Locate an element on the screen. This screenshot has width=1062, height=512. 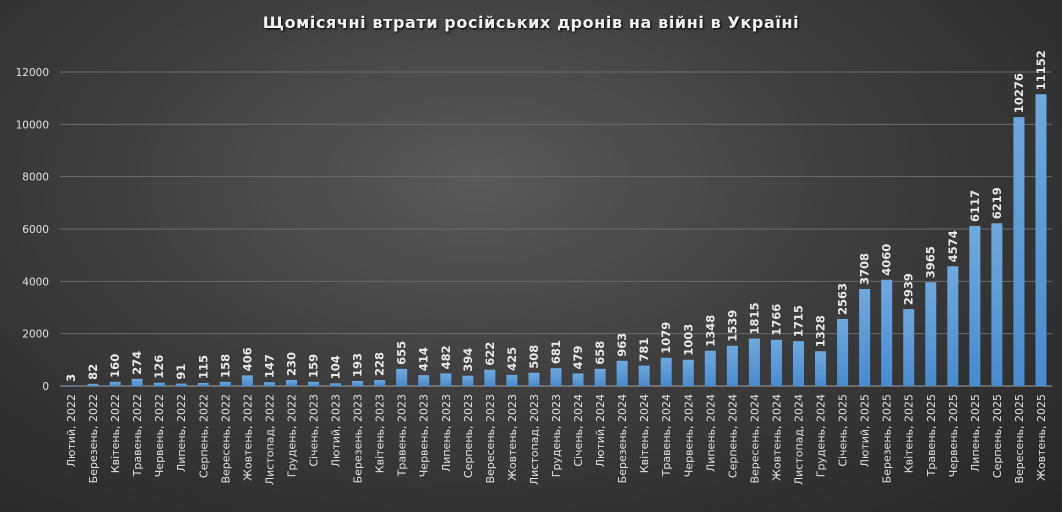
y-tick-label: 4000 is located at coordinates (35, 282).